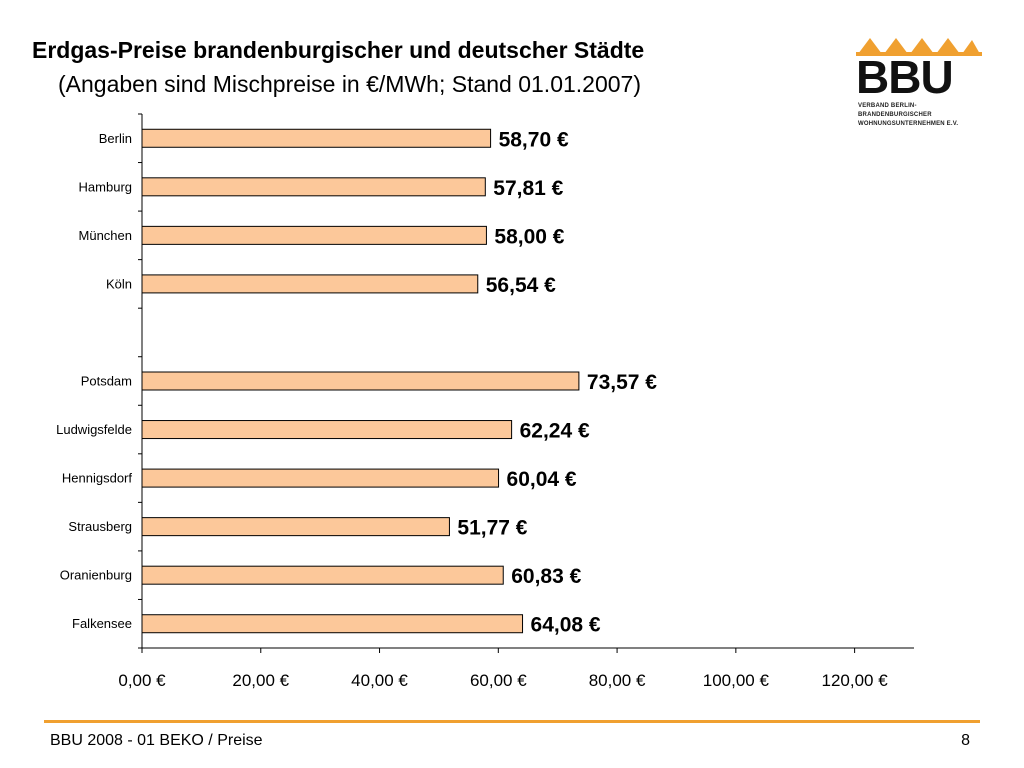 Image resolution: width=1024 pixels, height=768 pixels. I want to click on data-label: 58,00 €, so click(529, 236).